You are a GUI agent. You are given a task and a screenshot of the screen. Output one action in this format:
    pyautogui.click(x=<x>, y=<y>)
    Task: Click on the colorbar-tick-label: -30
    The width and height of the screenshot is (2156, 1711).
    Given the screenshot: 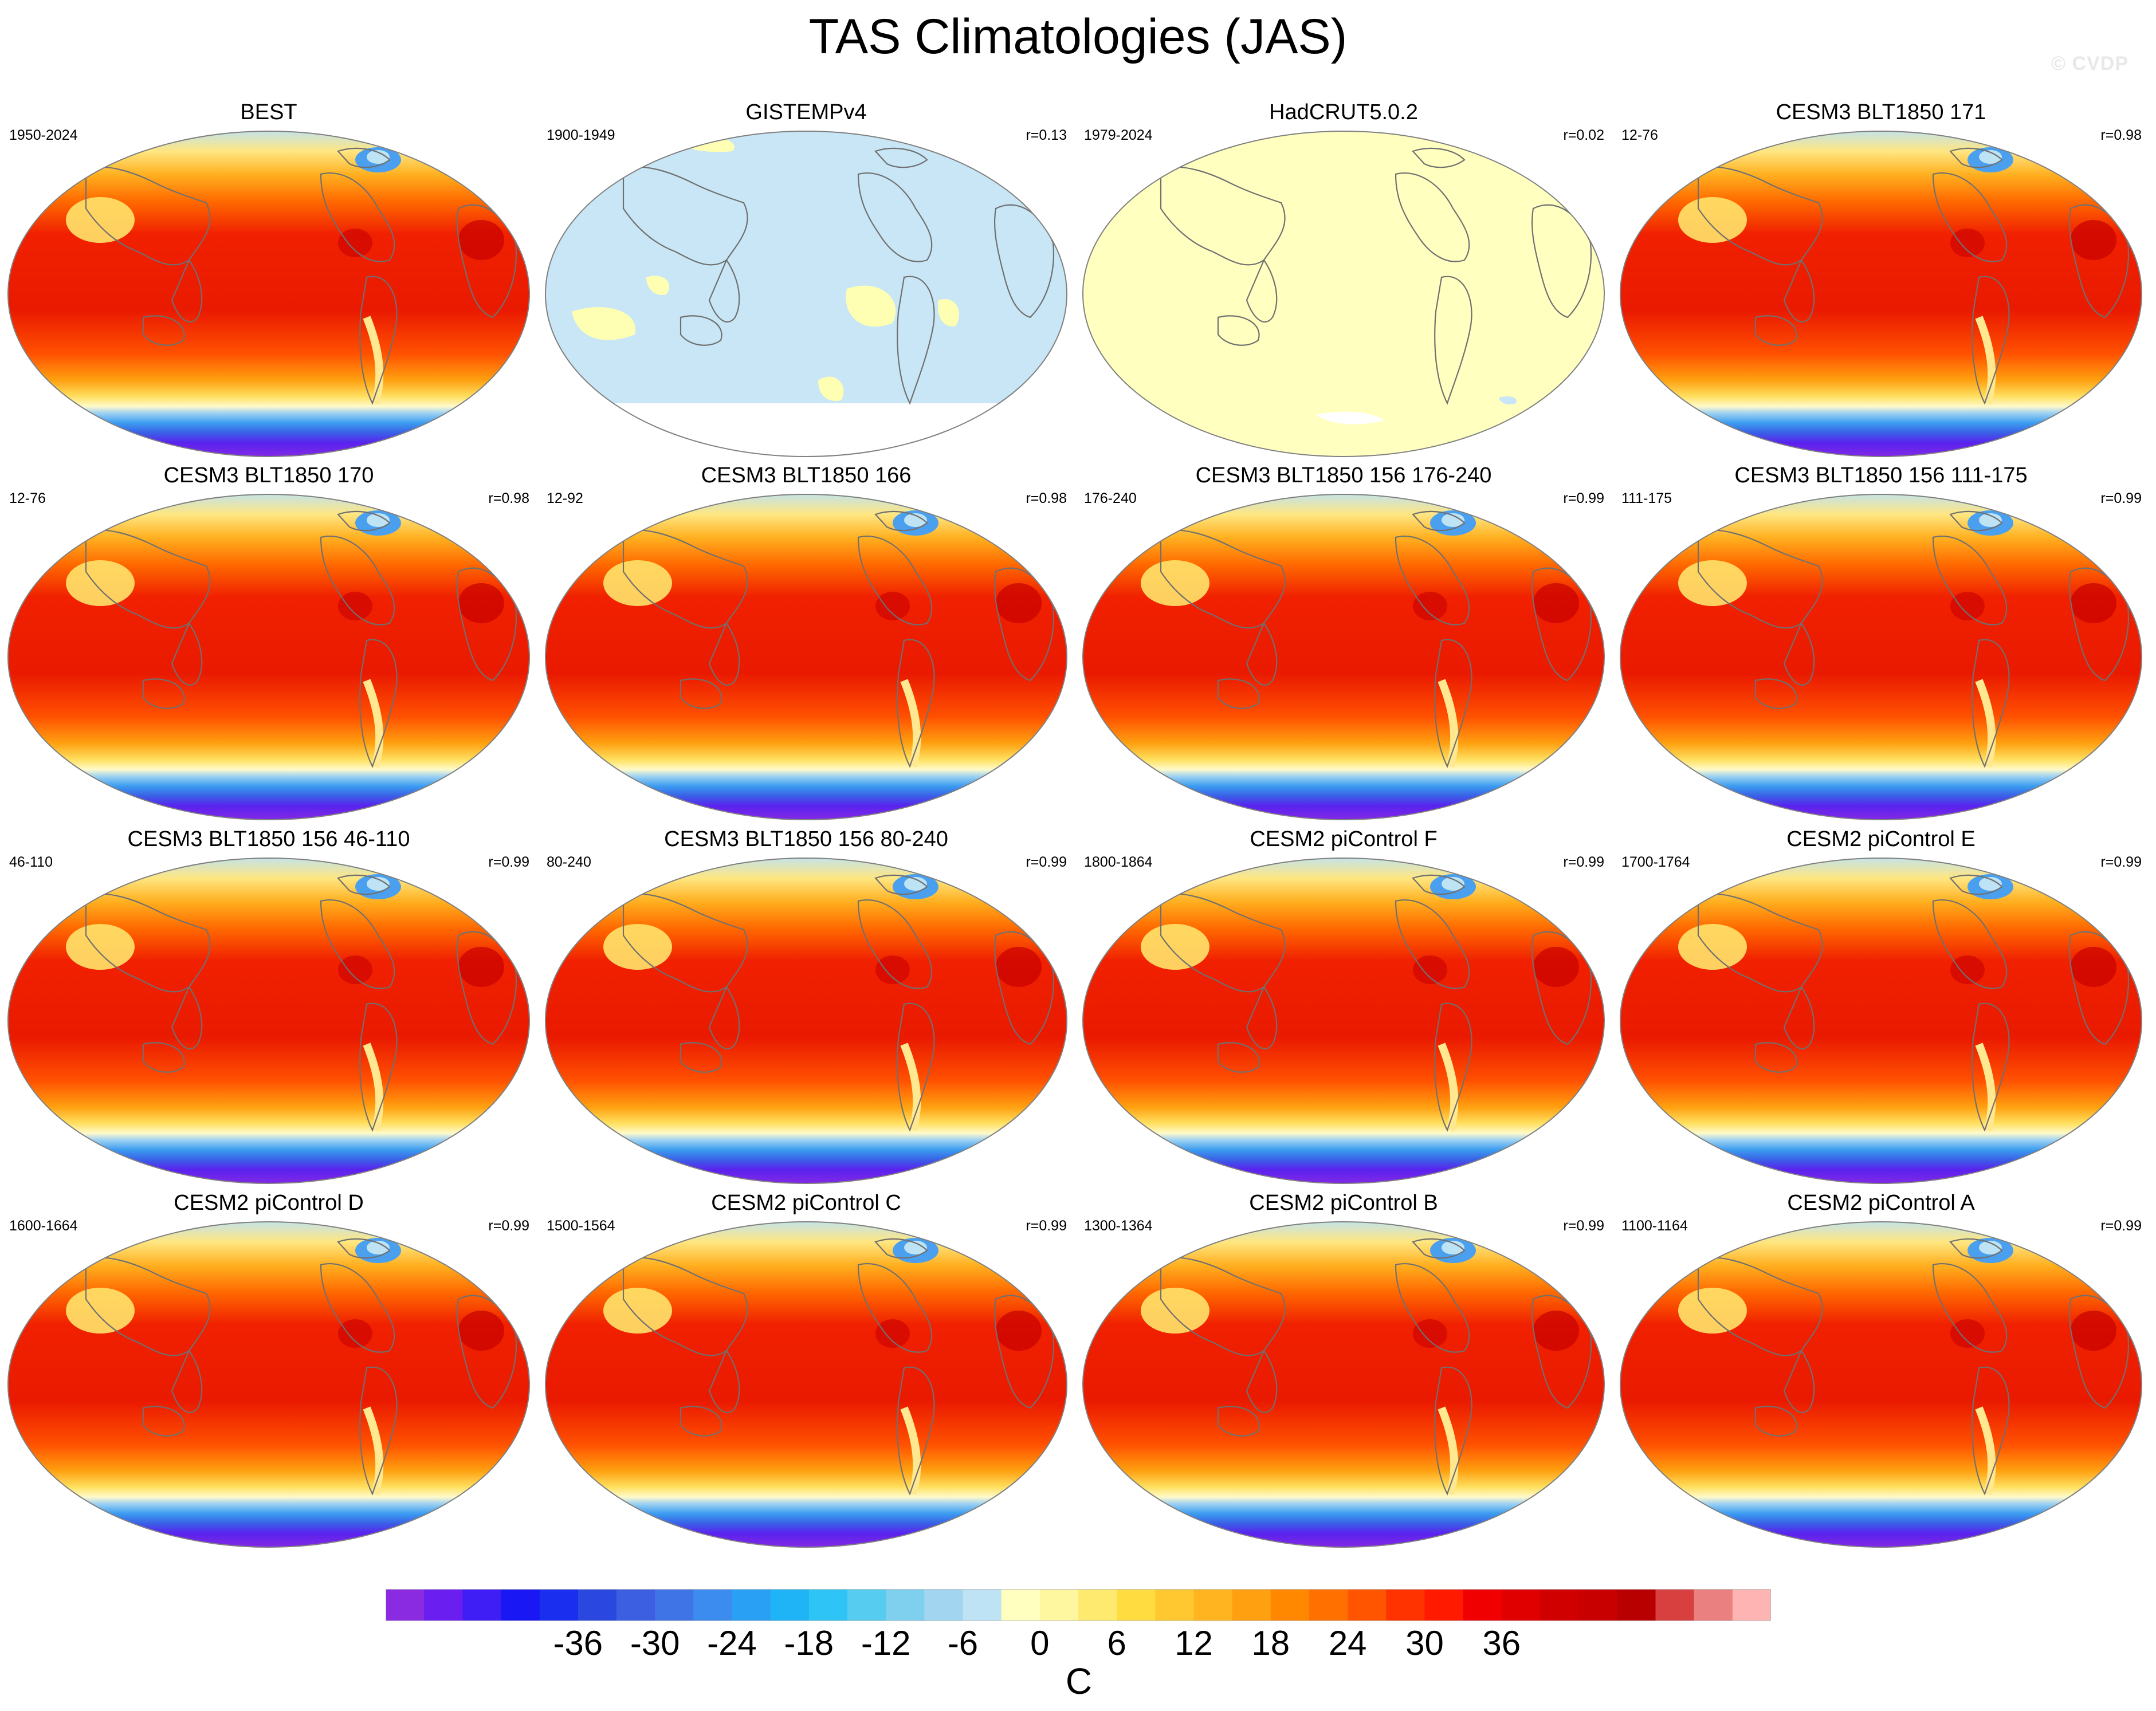 What is the action you would take?
    pyautogui.click(x=655, y=1643)
    